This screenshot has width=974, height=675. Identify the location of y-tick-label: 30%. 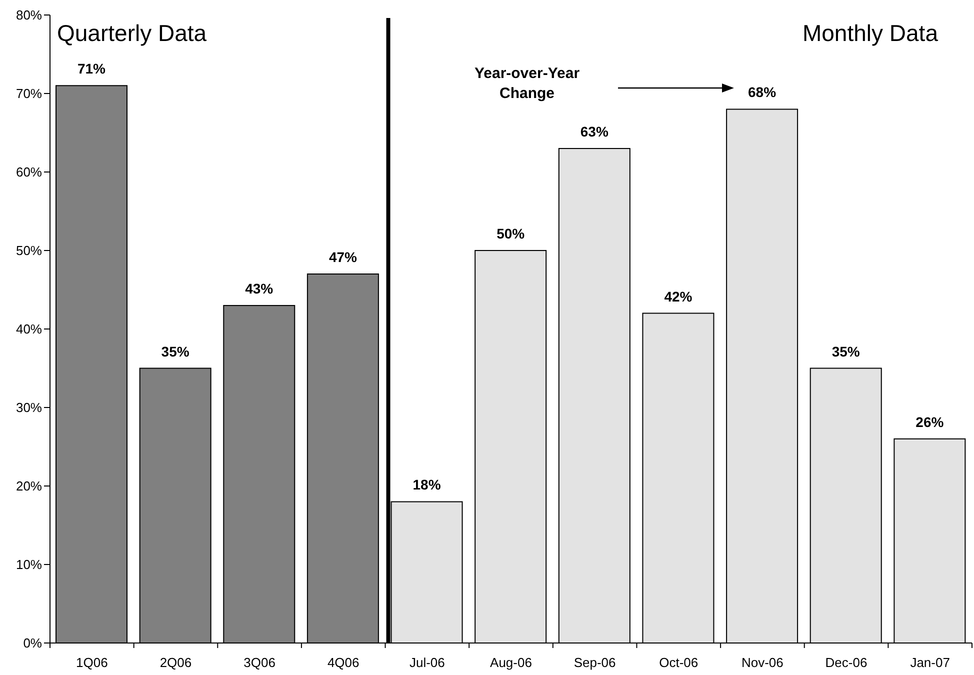
(29, 408).